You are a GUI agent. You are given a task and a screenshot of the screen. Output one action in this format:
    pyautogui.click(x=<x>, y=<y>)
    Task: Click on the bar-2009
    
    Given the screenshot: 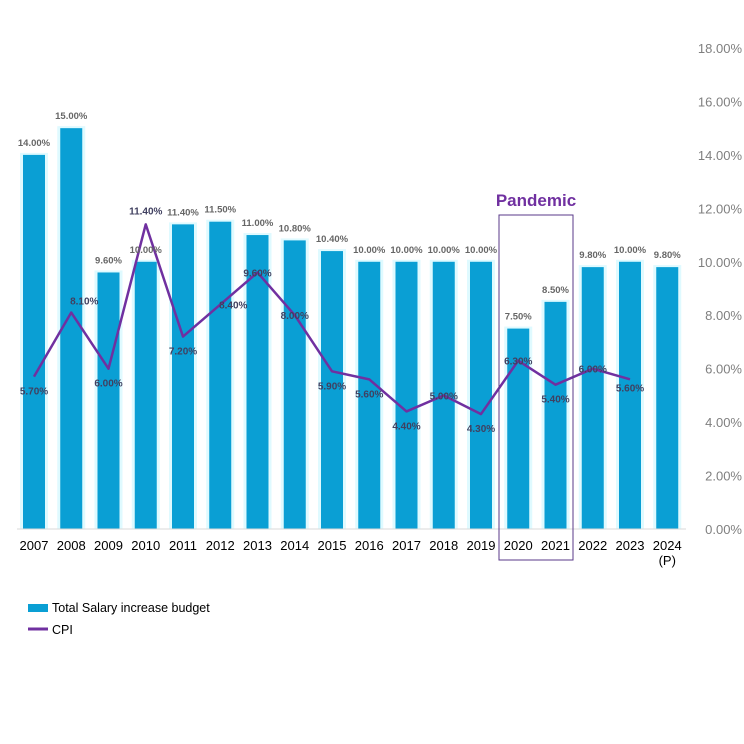 What is the action you would take?
    pyautogui.click(x=108, y=400)
    